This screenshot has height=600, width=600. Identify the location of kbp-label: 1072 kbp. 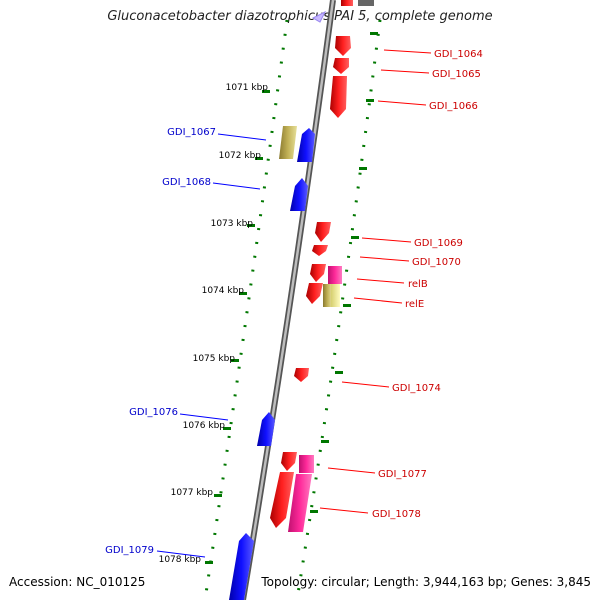
(240, 156).